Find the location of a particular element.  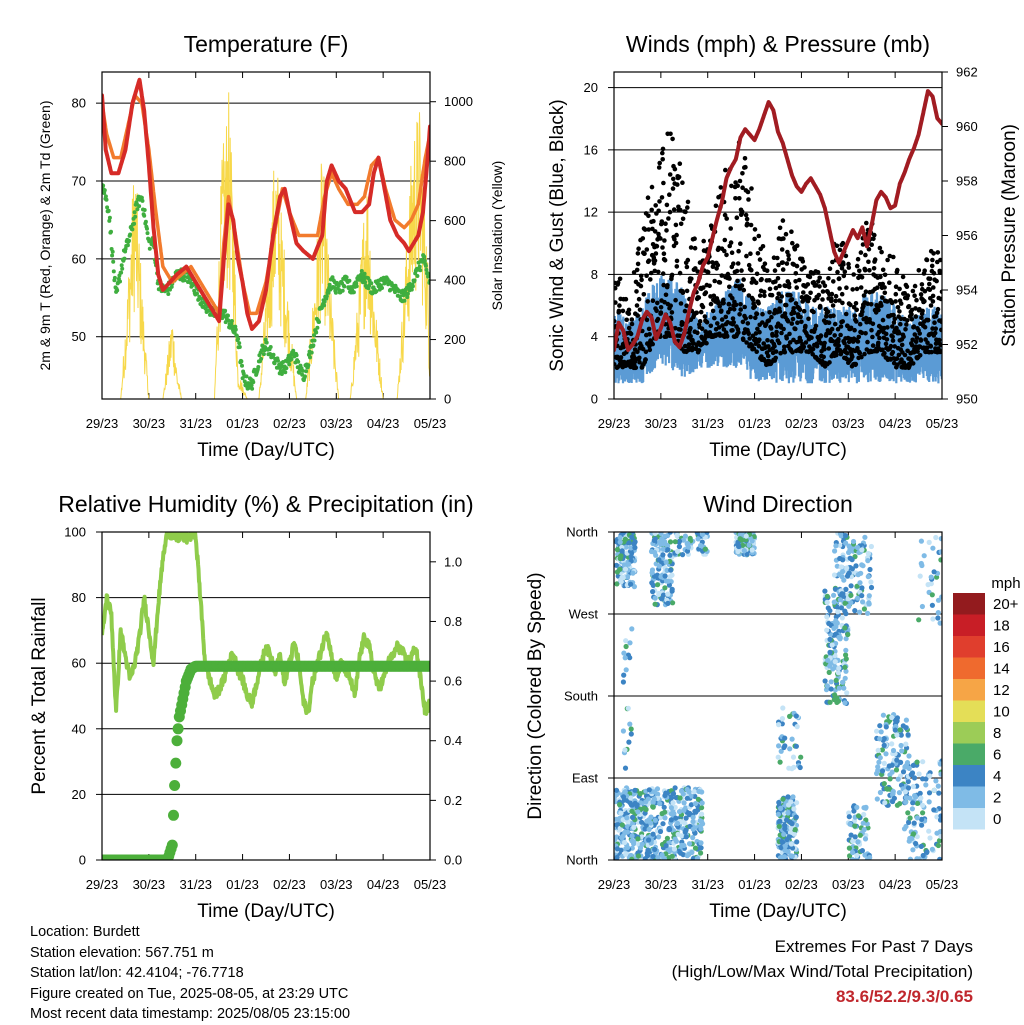

legend-swatch is located at coordinates (969, 754).